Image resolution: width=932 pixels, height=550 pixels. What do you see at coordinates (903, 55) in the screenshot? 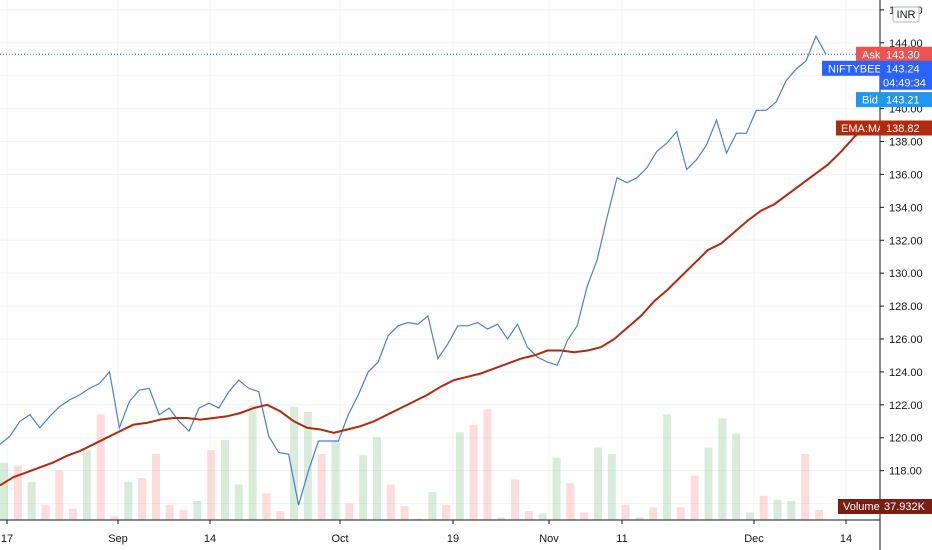
I see `ask-tag-value: 143.30` at bounding box center [903, 55].